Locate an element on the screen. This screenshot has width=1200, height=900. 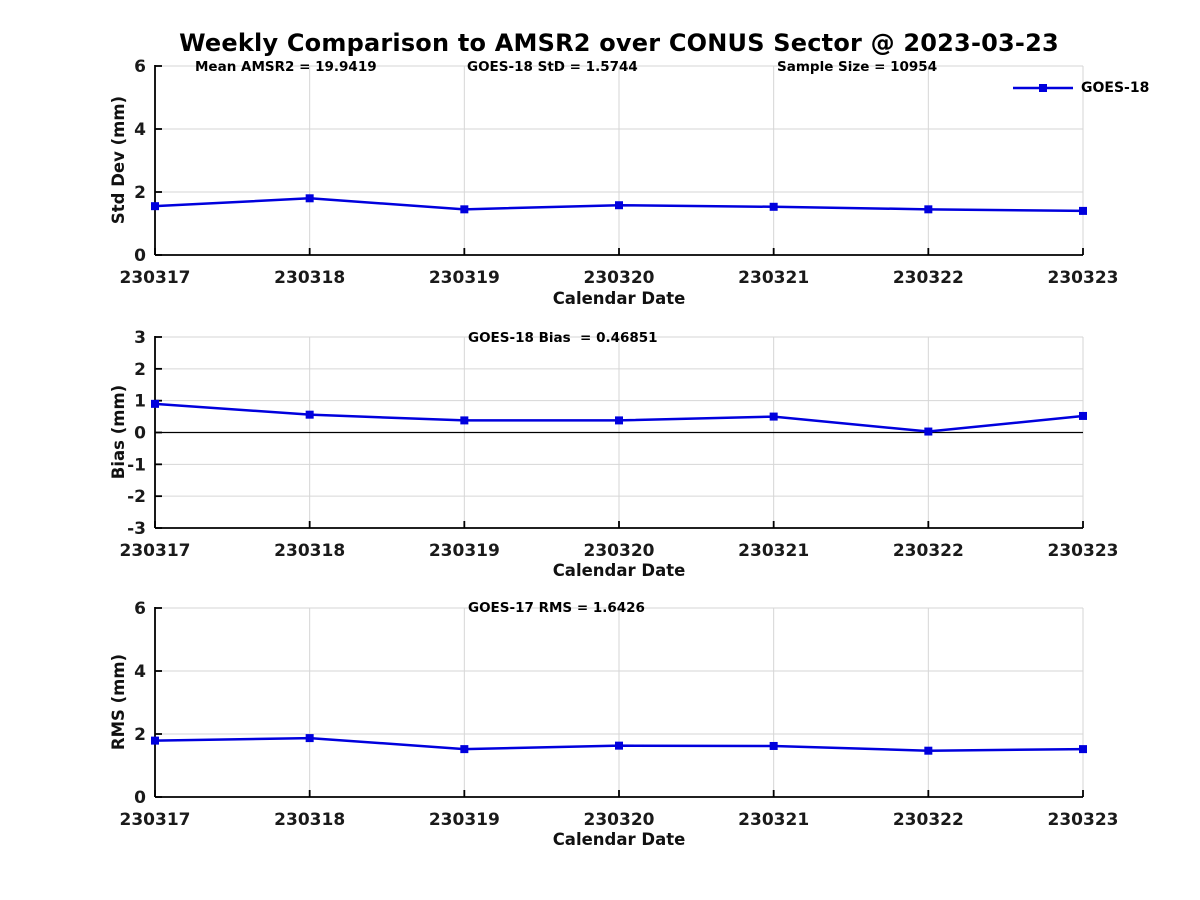
legend-swatch is located at coordinates (1043, 88).